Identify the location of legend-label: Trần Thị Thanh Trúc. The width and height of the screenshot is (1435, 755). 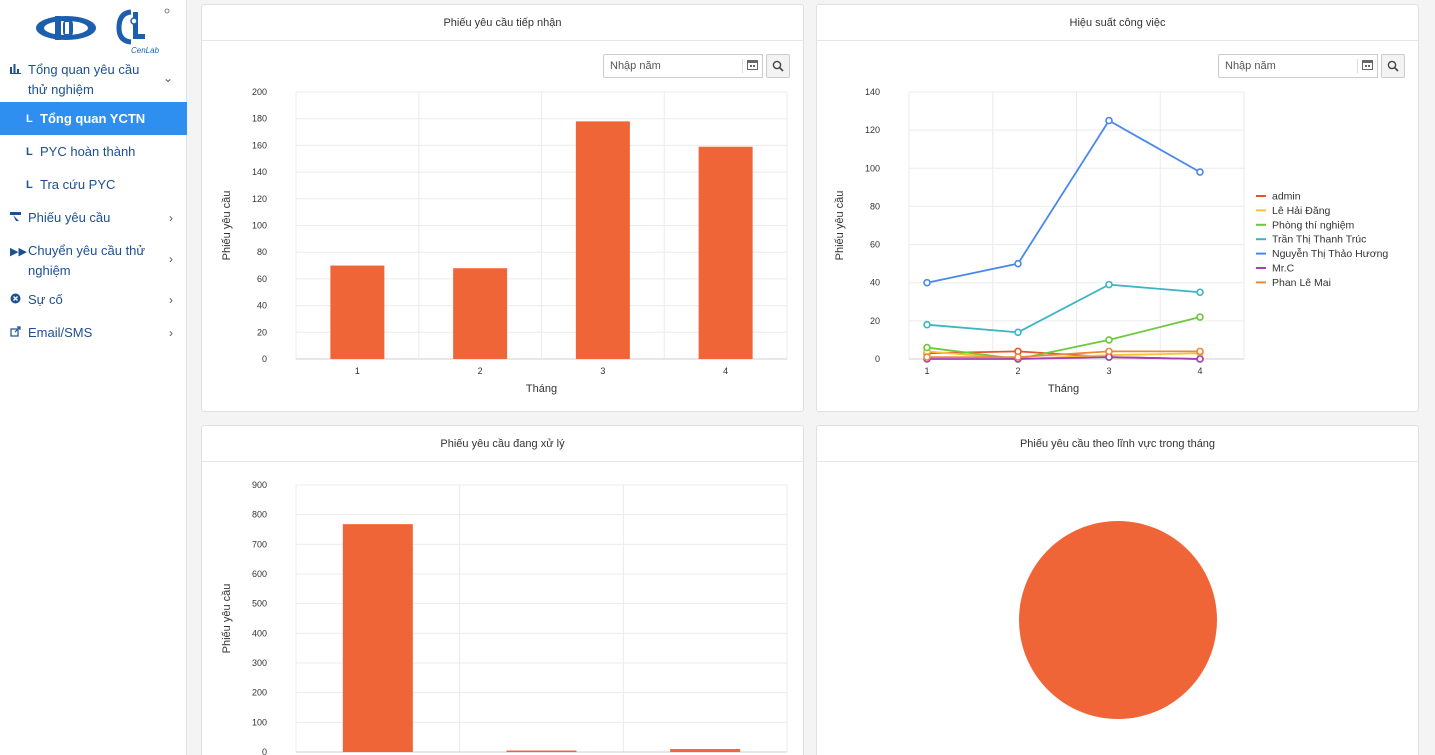
(1319, 240).